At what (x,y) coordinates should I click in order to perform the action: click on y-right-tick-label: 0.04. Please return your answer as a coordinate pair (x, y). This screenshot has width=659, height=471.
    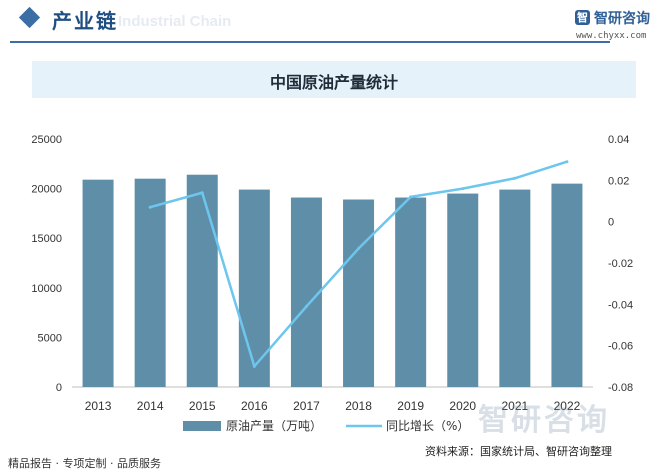
    Looking at the image, I should click on (618, 140).